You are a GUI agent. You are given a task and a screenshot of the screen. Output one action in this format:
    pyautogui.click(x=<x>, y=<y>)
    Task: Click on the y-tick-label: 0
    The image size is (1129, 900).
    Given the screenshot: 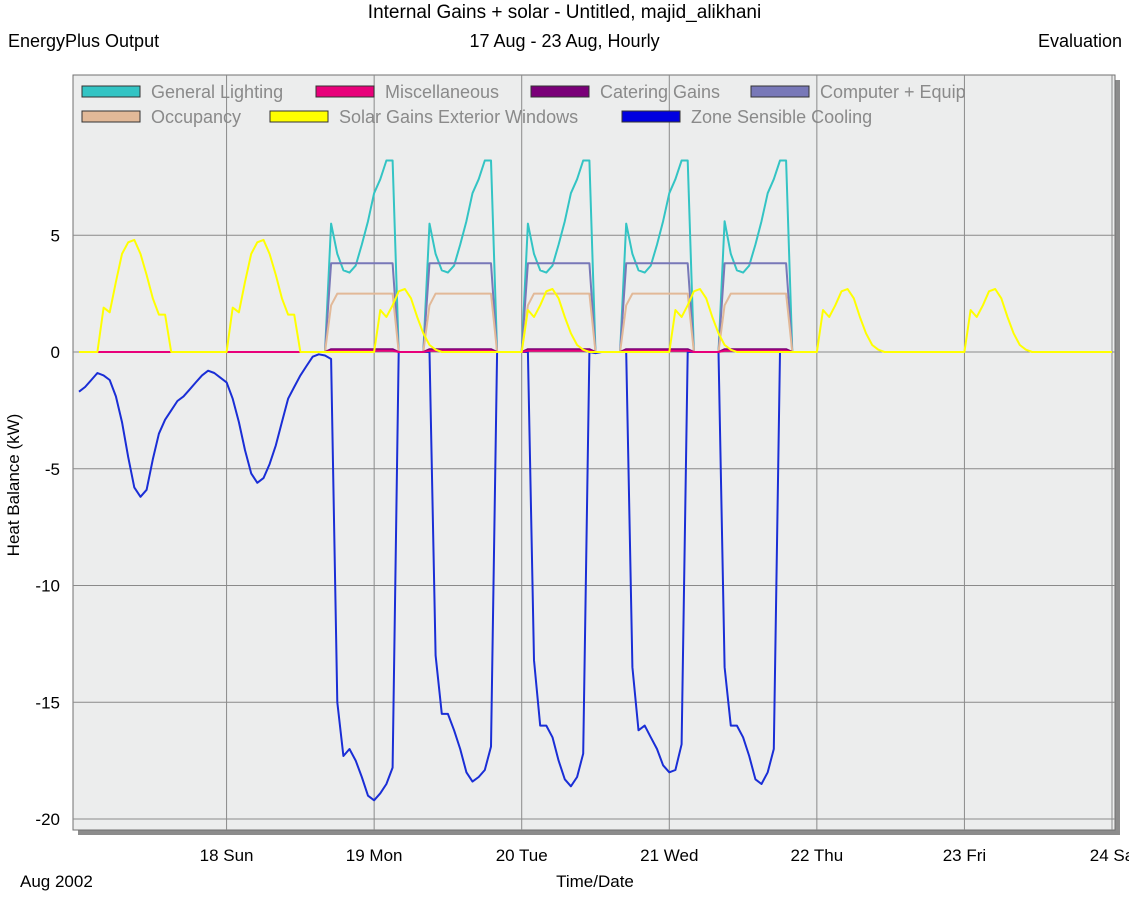 What is the action you would take?
    pyautogui.click(x=55, y=352)
    